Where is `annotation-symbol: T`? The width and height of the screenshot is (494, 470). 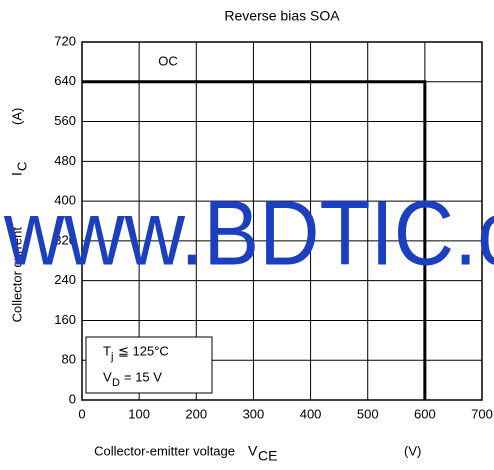
annotation-symbol: T is located at coordinates (107, 350).